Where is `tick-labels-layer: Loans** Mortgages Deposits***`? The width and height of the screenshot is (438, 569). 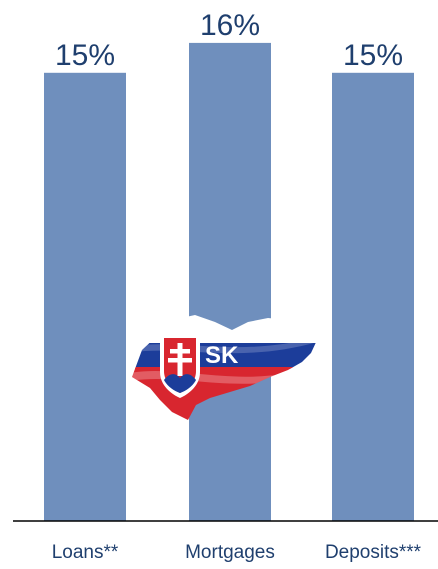
tick-labels-layer: Loans** Mortgages Deposits*** is located at coordinates (237, 552).